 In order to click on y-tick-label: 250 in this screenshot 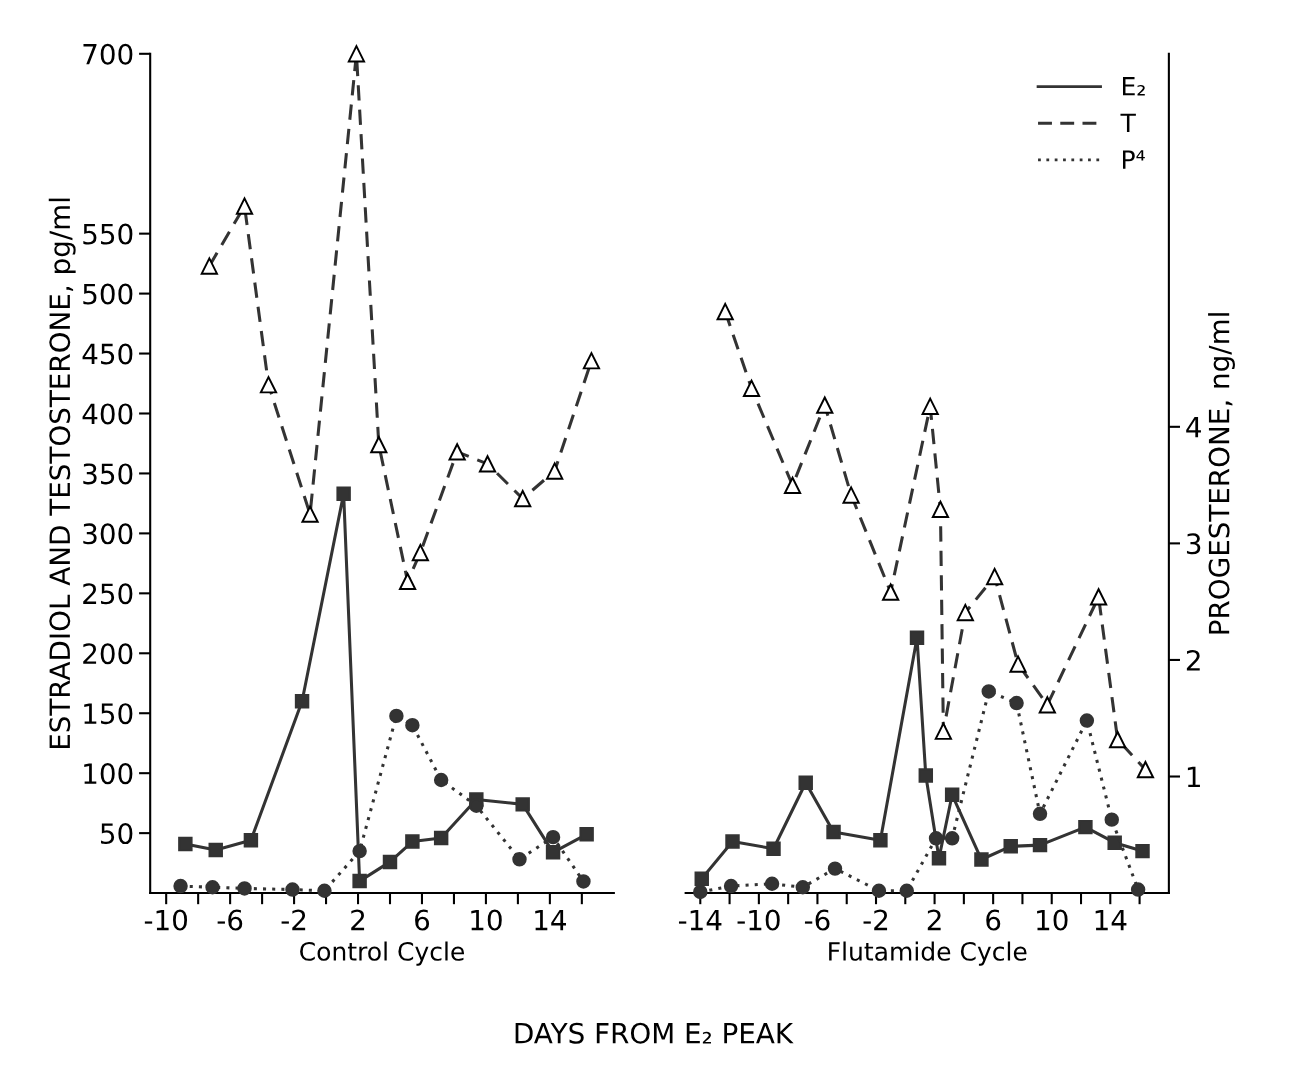, I will do `click(108, 594)`.